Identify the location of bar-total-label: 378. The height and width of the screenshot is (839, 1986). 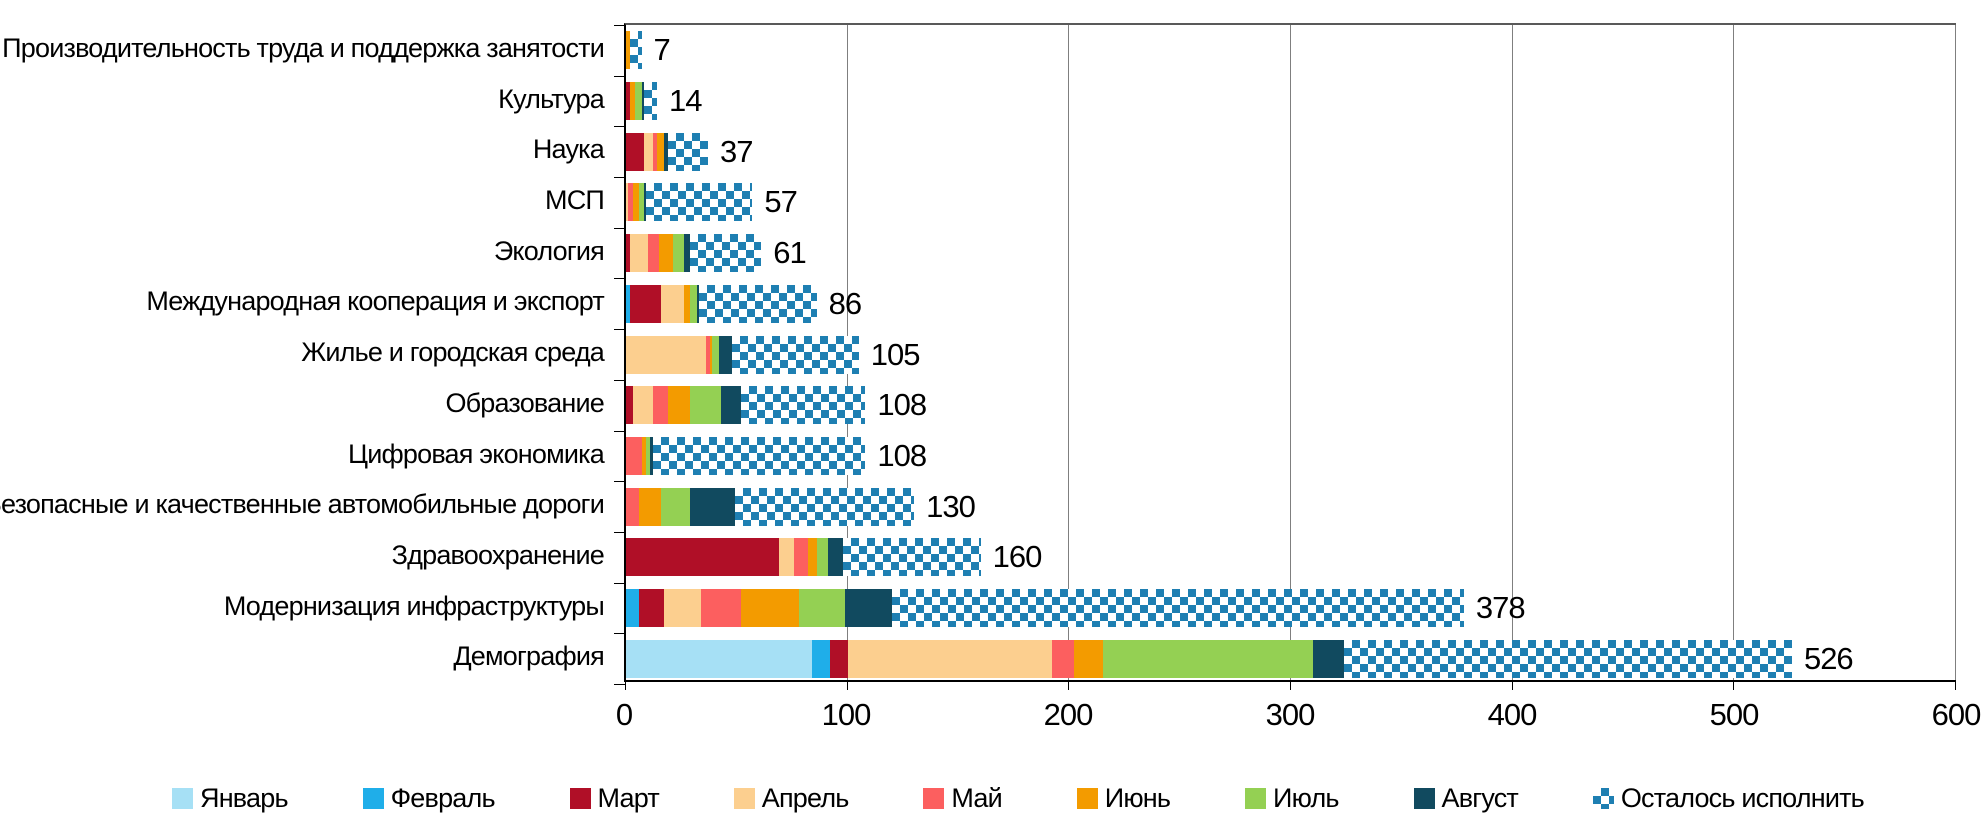
(1500, 607).